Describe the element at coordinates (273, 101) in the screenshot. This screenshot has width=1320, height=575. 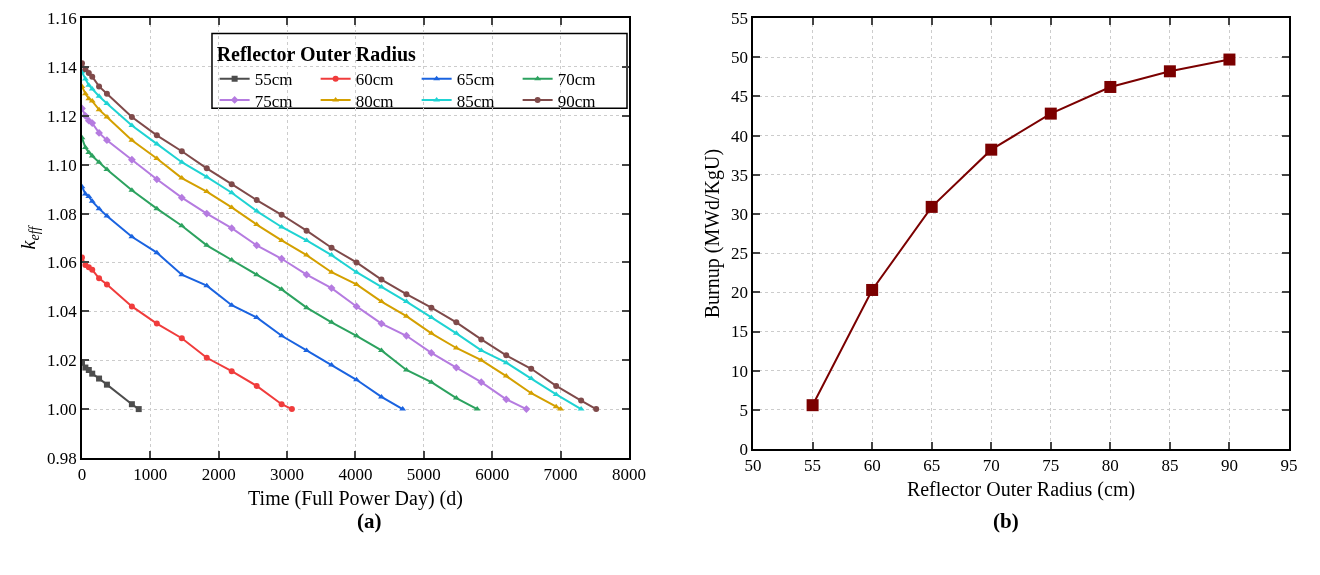
I see `legend-label: 75cm` at that location.